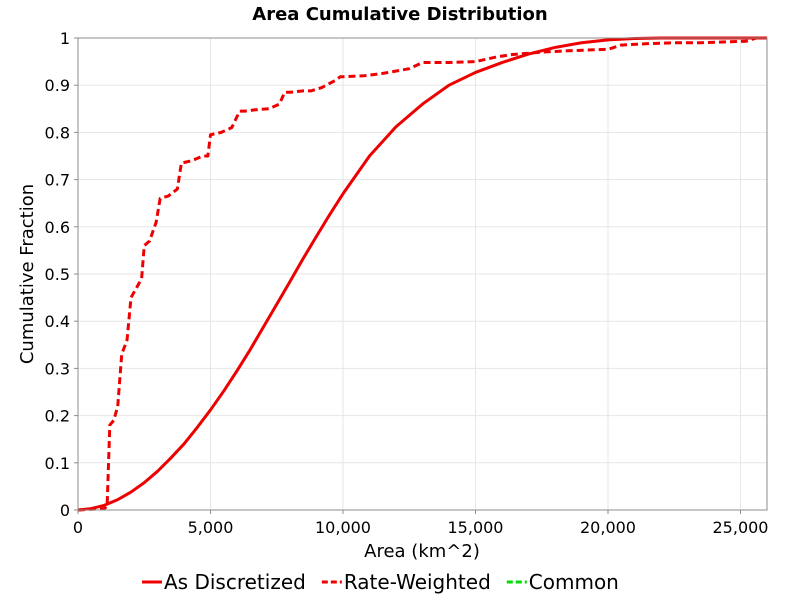 This screenshot has height=600, width=800. Describe the element at coordinates (57, 132) in the screenshot. I see `y-tick-label: 0.8` at that location.